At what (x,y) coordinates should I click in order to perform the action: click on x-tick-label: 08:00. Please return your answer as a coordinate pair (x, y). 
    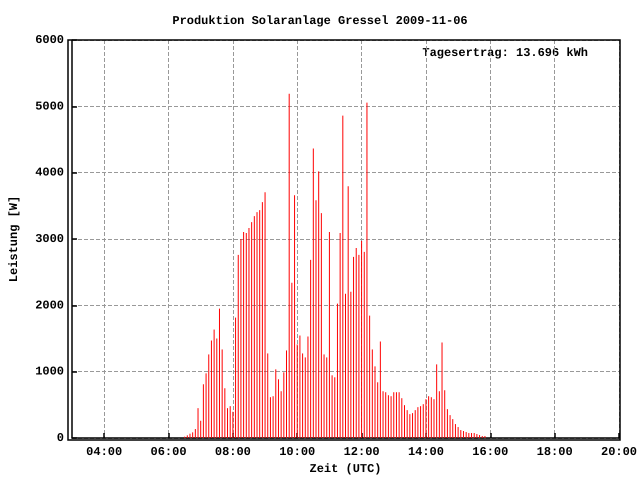
    Looking at the image, I should click on (232, 452).